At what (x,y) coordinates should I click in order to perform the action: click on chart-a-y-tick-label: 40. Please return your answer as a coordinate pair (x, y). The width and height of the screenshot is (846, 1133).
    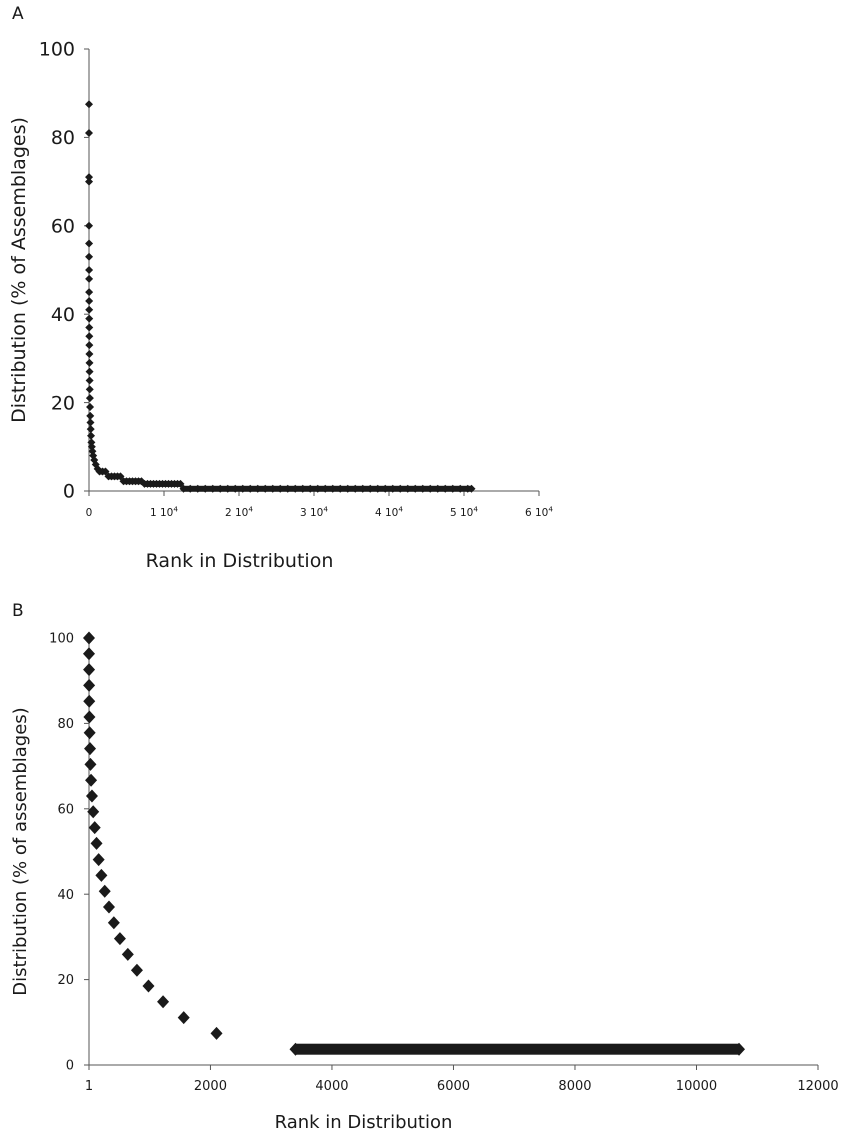
    Looking at the image, I should click on (63, 315).